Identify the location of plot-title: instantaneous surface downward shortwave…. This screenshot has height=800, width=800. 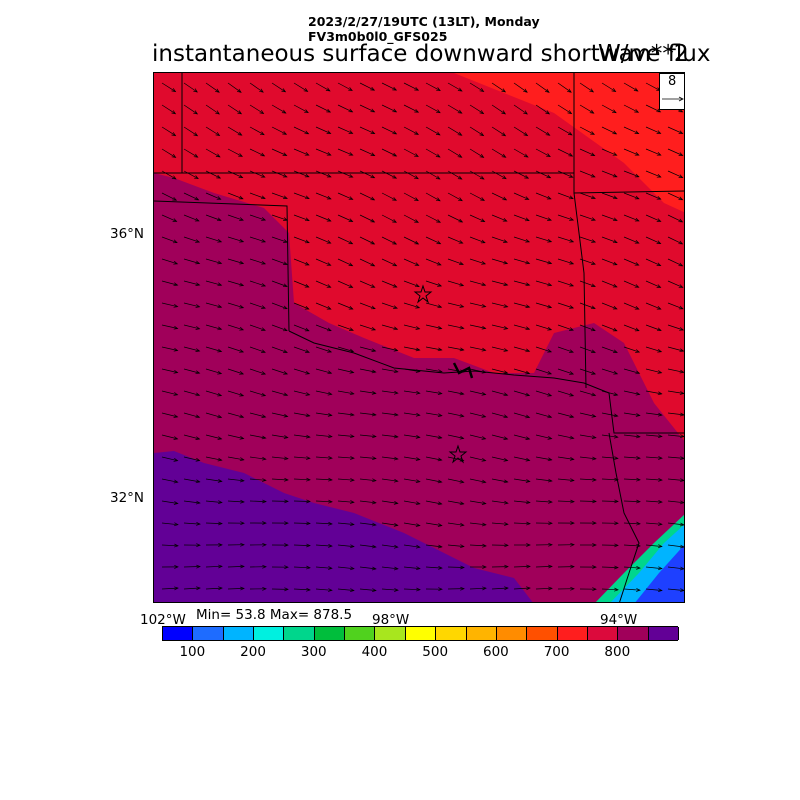
(431, 54).